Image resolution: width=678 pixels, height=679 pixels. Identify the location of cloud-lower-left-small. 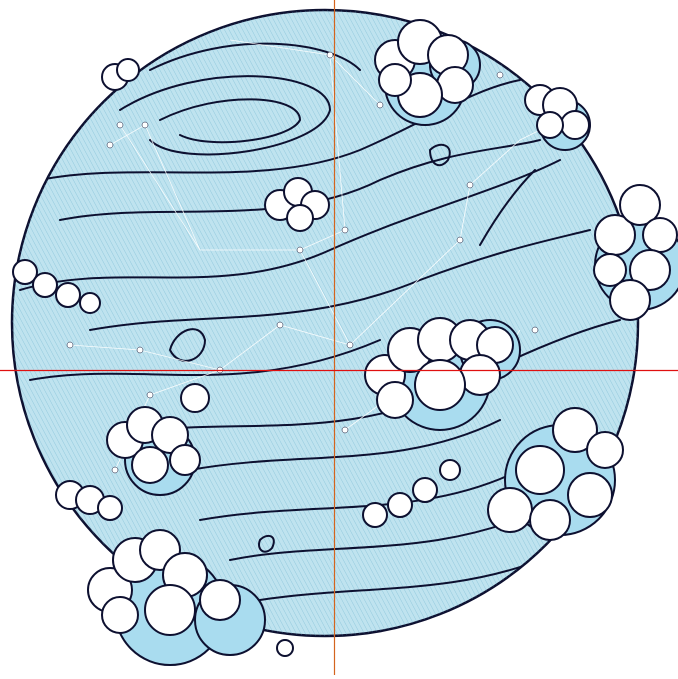
(89, 500).